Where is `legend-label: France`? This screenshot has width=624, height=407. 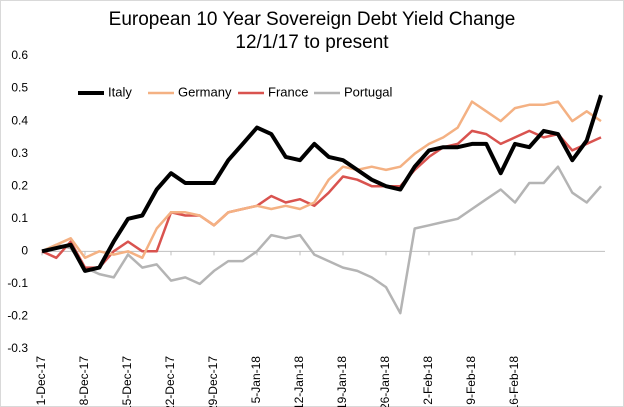 legend-label: France is located at coordinates (288, 91).